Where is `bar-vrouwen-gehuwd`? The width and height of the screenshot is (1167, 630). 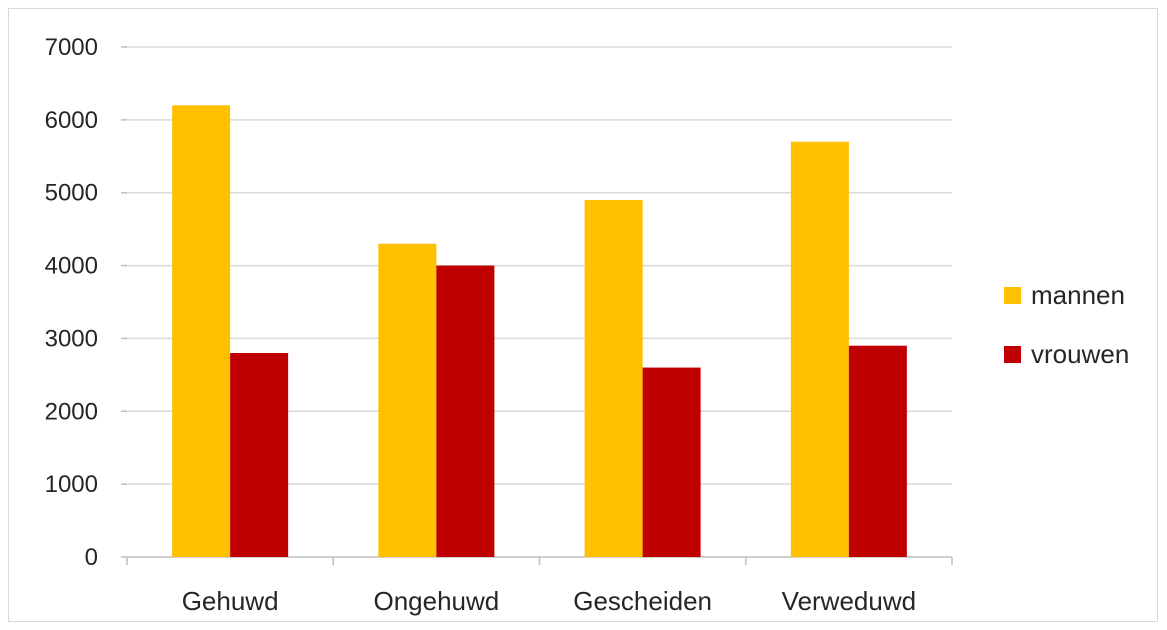
bar-vrouwen-gehuwd is located at coordinates (259, 455).